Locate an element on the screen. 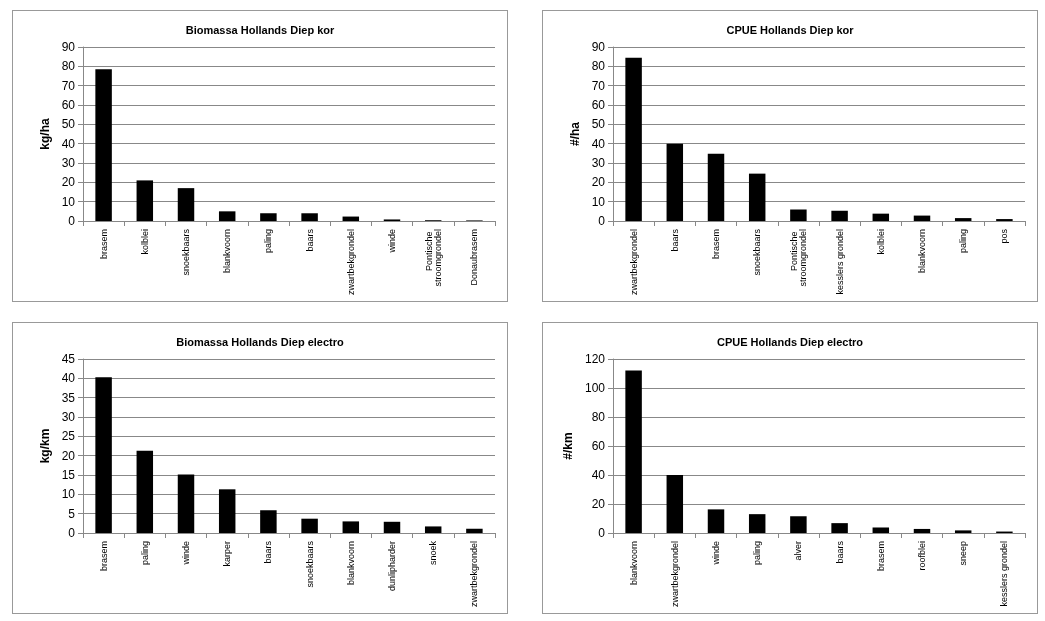 The width and height of the screenshot is (1045, 621). y-tick-label: 35 is located at coordinates (68, 397).